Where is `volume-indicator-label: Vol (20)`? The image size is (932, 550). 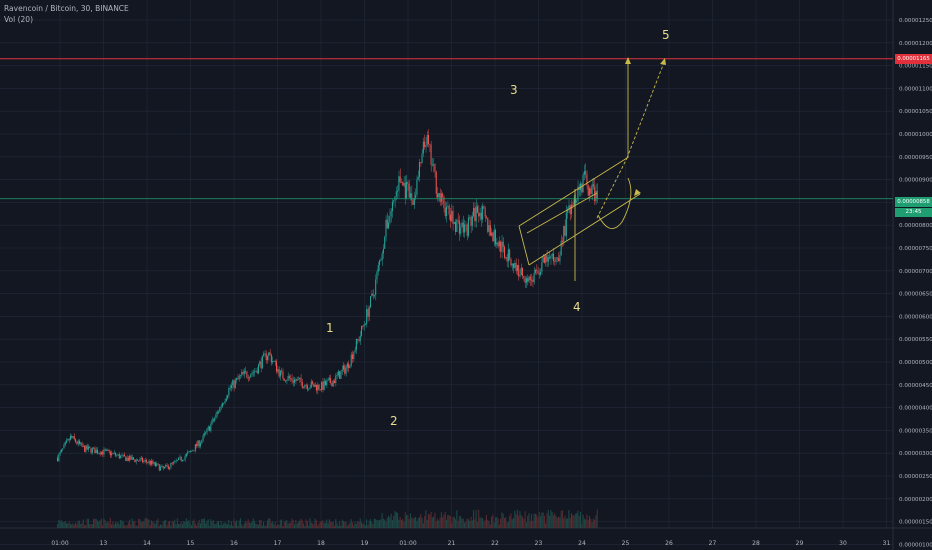 volume-indicator-label: Vol (20) is located at coordinates (19, 19).